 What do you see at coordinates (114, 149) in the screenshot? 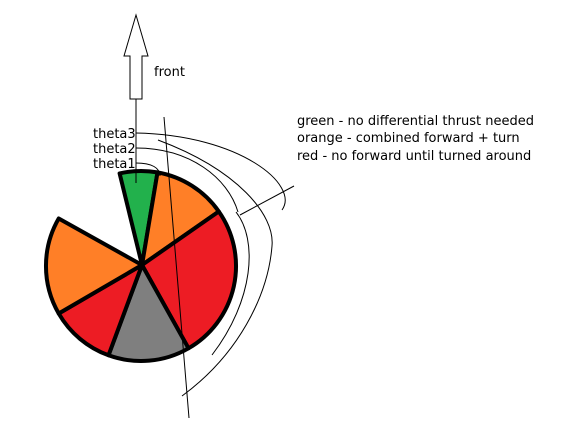
I see `theta2-label: theta2` at bounding box center [114, 149].